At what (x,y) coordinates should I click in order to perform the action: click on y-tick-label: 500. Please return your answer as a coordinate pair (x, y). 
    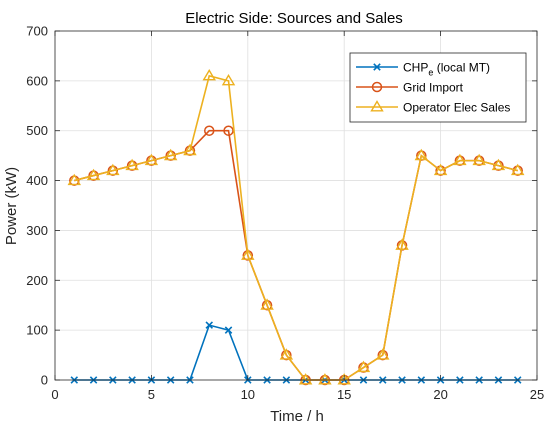
    Looking at the image, I should click on (37, 130).